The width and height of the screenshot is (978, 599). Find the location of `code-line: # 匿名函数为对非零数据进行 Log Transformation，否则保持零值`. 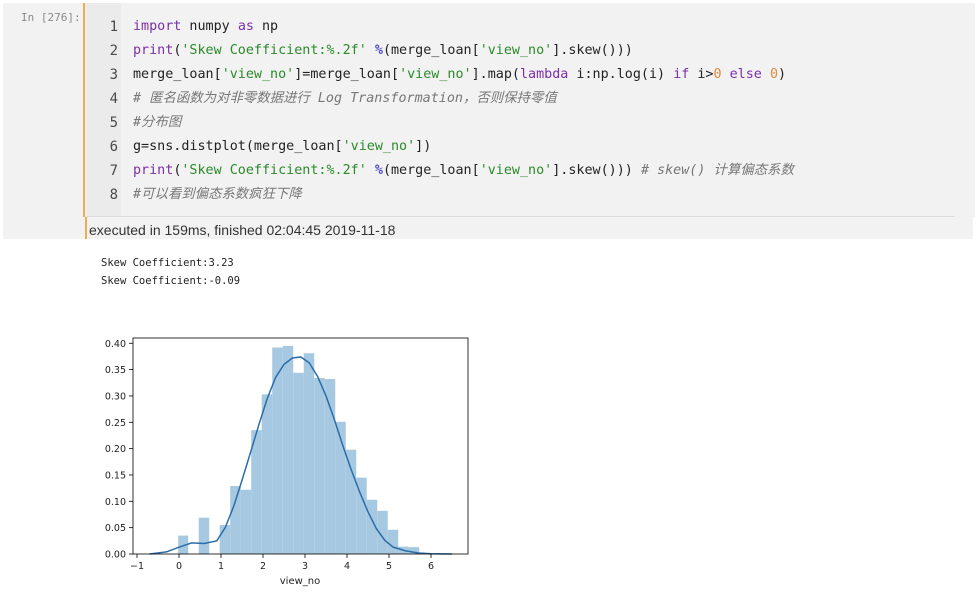

code-line: # 匿名函数为对非零数据进行 Log Transformation，否则保持零值 is located at coordinates (345, 99).